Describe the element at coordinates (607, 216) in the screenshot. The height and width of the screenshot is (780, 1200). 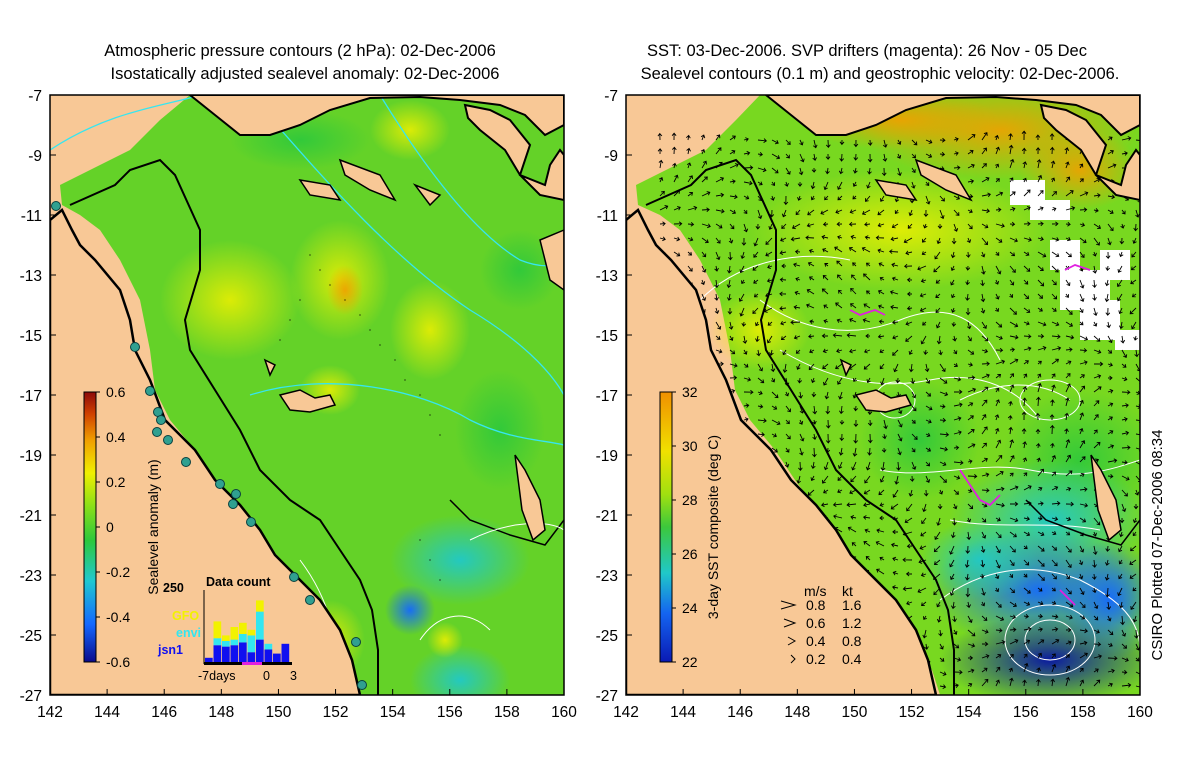
I see `right-ytick-label: -11` at that location.